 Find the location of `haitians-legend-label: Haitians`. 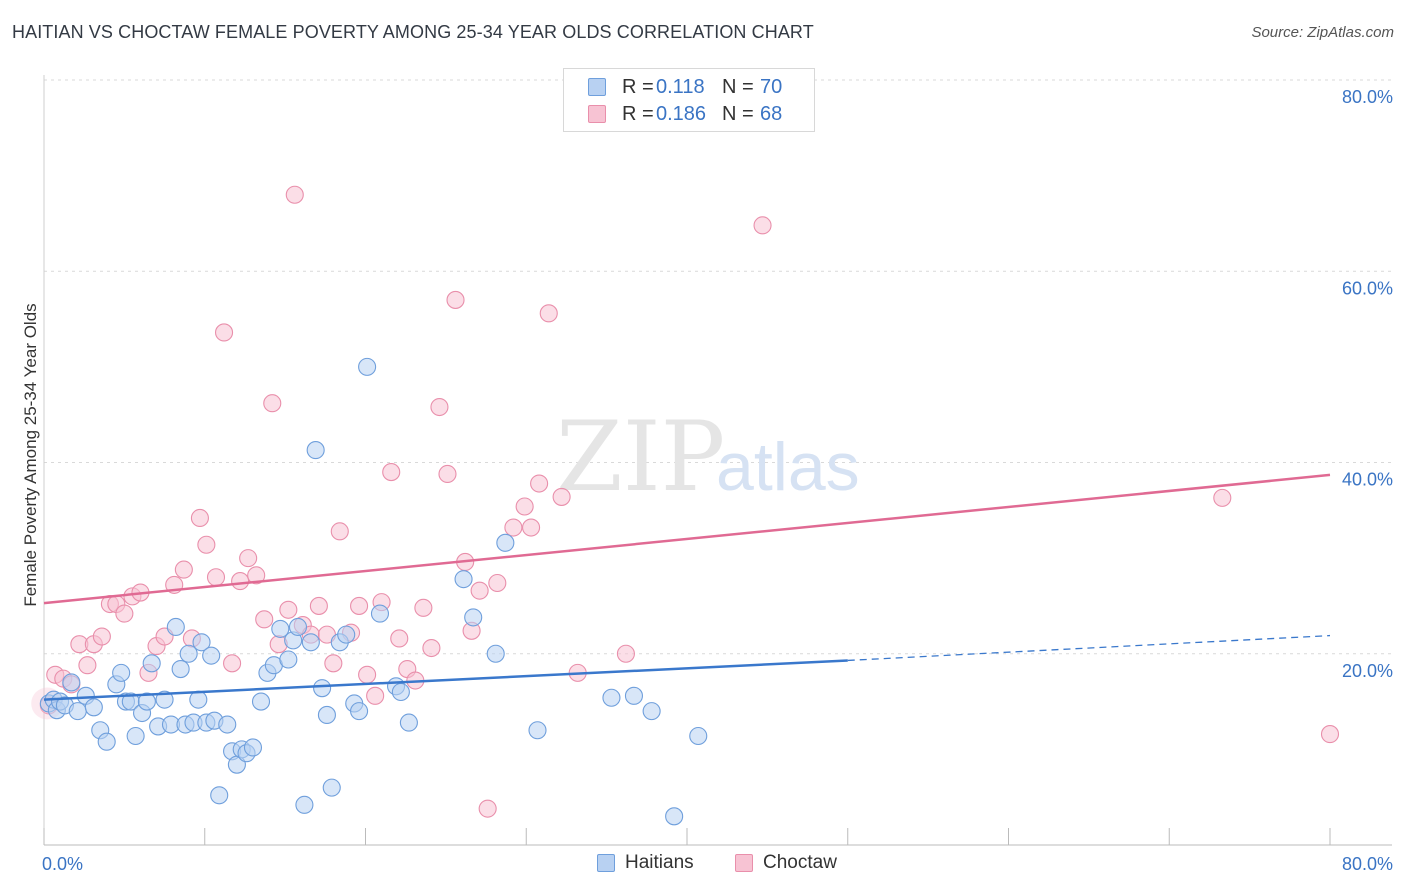

haitians-legend-label: Haitians is located at coordinates (659, 862).